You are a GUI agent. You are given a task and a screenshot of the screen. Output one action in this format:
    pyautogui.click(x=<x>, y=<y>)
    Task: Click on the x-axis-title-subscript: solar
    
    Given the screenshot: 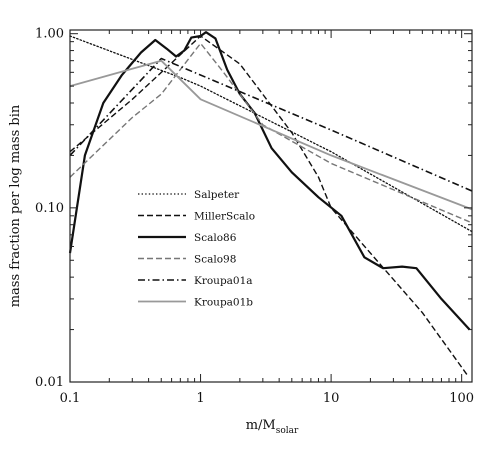 What is the action you would take?
    pyautogui.click(x=287, y=431)
    